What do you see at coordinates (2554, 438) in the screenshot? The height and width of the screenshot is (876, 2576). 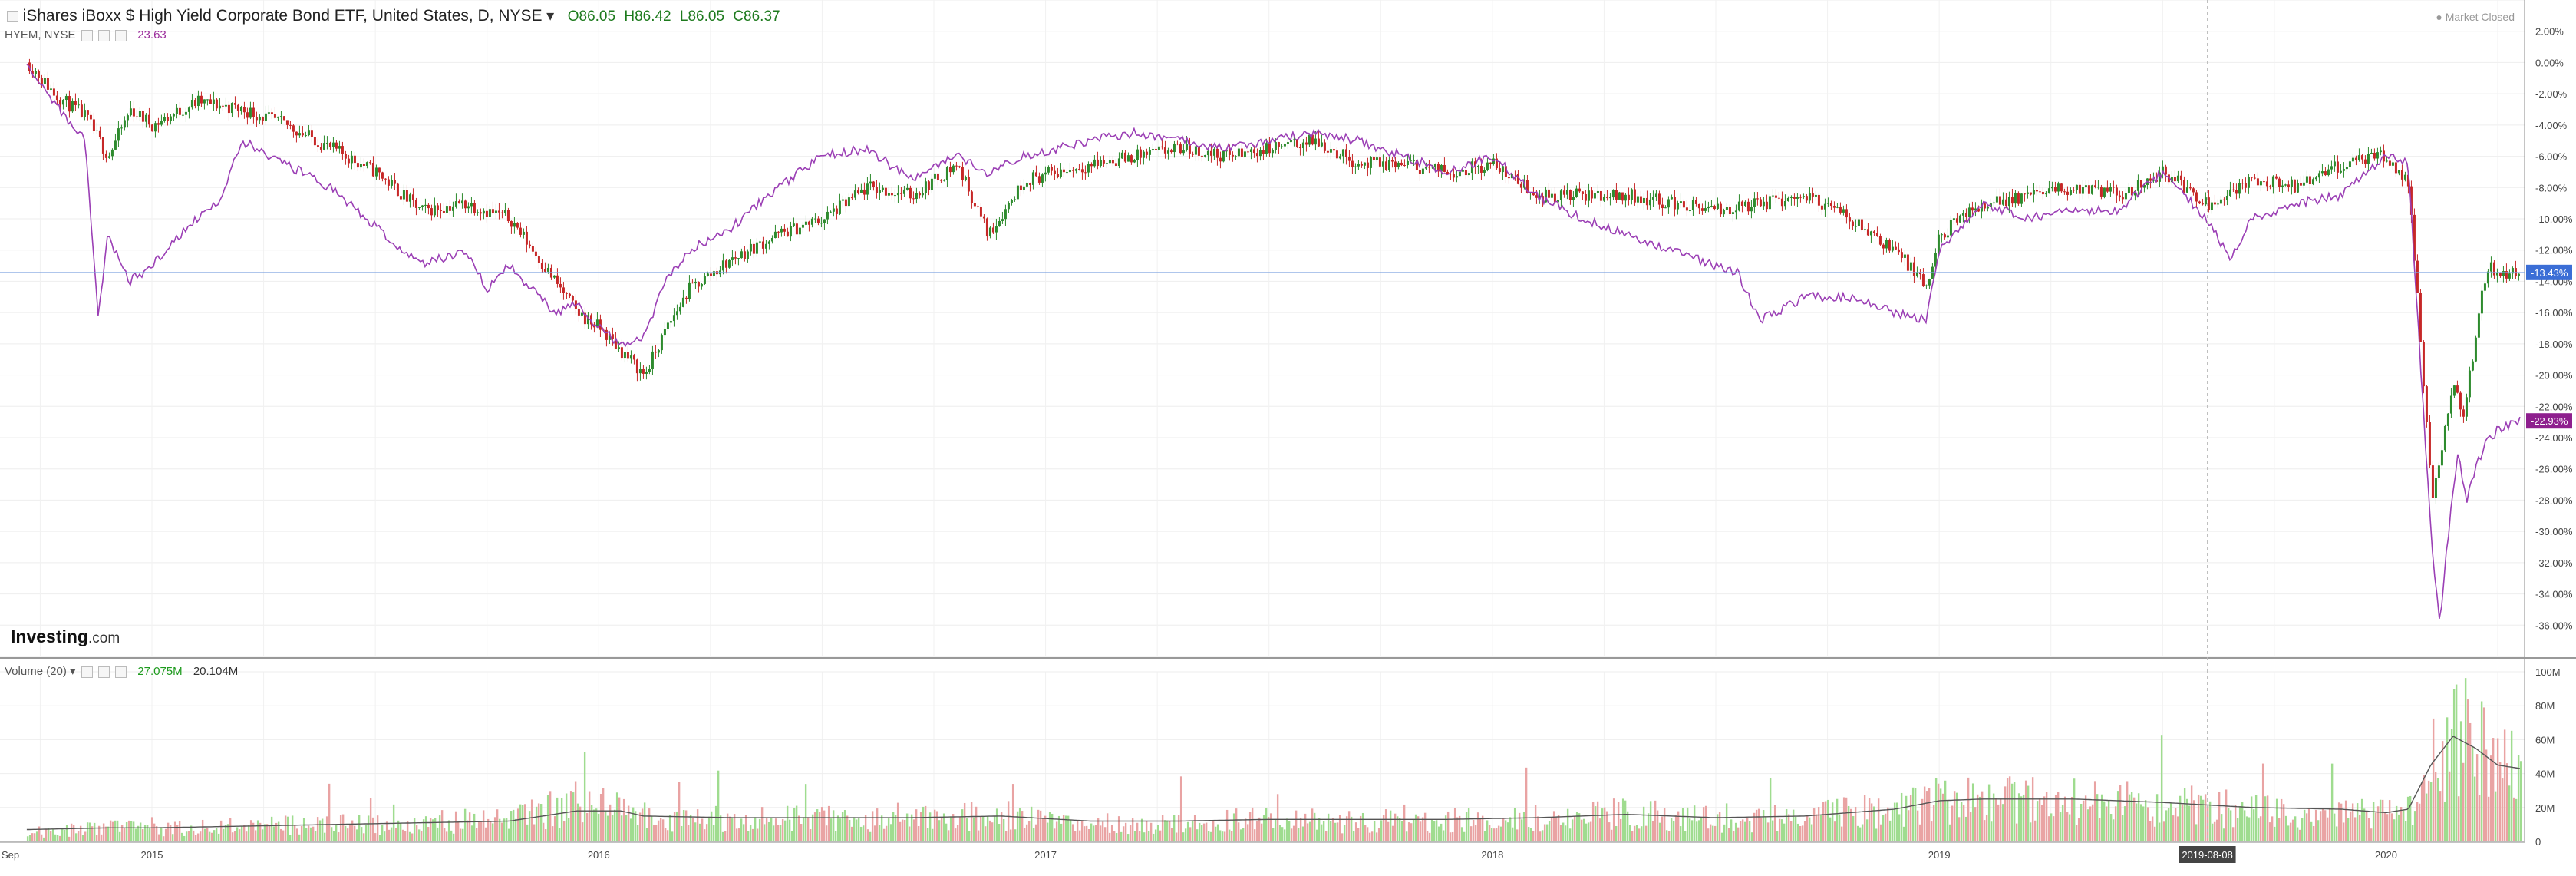 I see `y-tick-label: -24.00%` at bounding box center [2554, 438].